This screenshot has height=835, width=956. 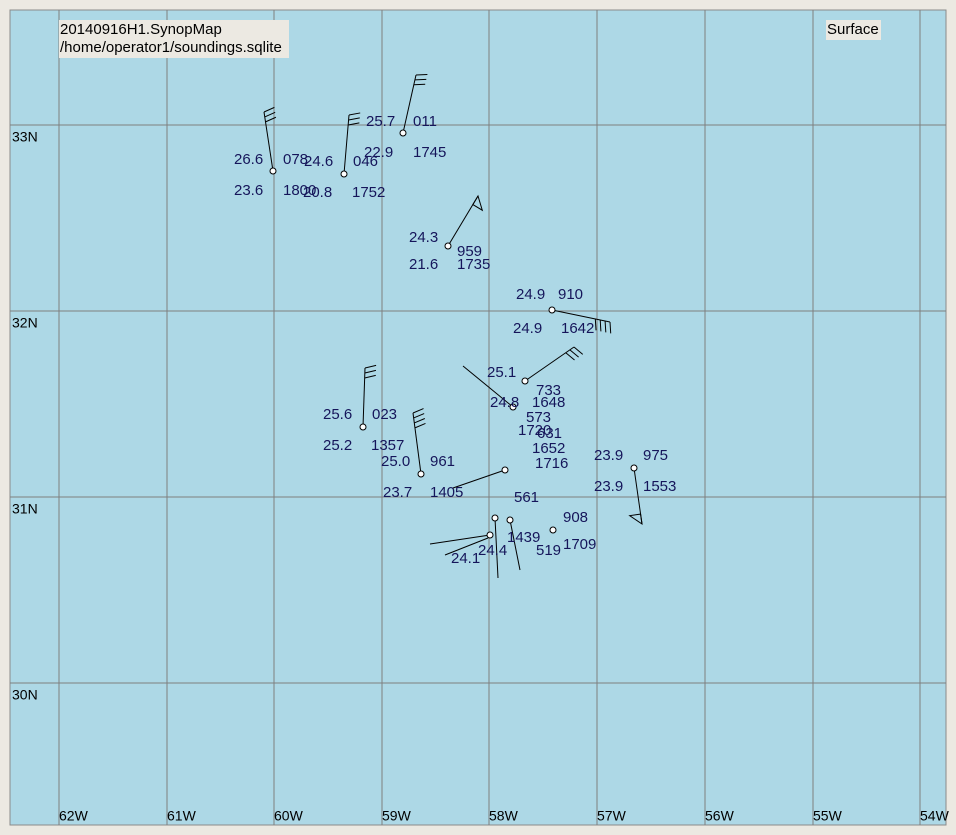 What do you see at coordinates (570, 294) in the screenshot?
I see `station-id: 910` at bounding box center [570, 294].